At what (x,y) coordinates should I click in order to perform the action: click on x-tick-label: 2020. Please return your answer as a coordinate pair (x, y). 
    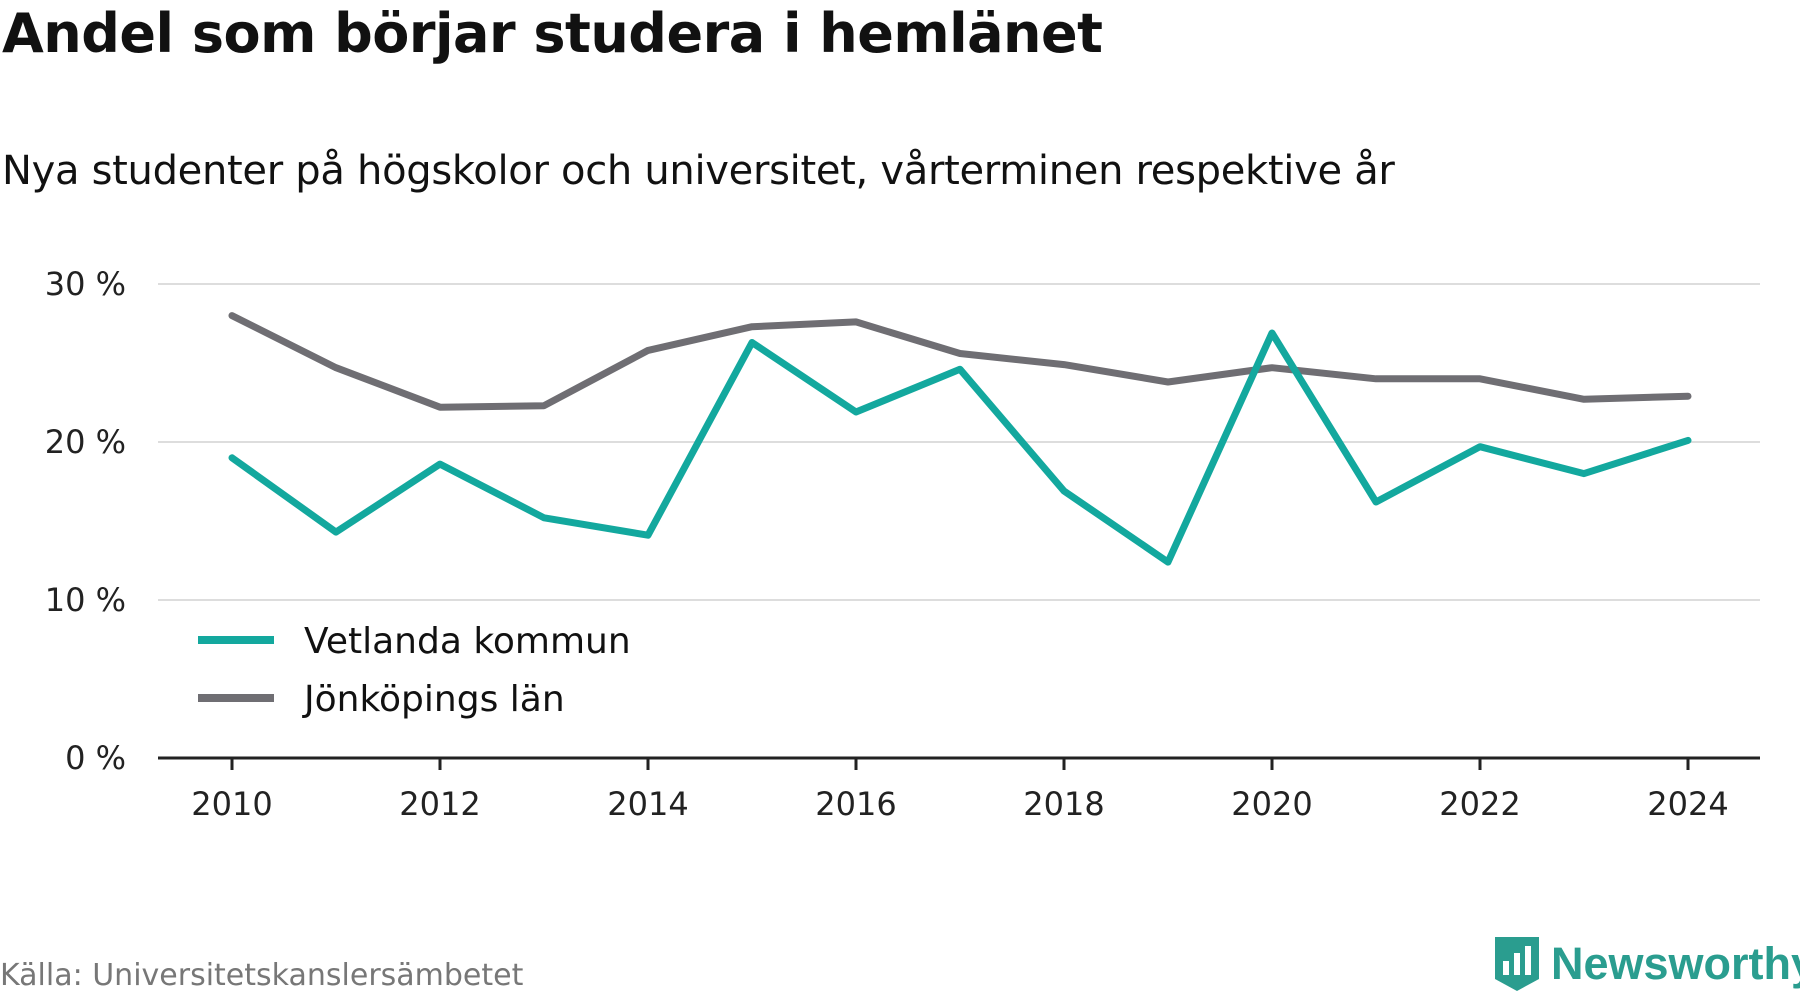
    Looking at the image, I should click on (1271, 804).